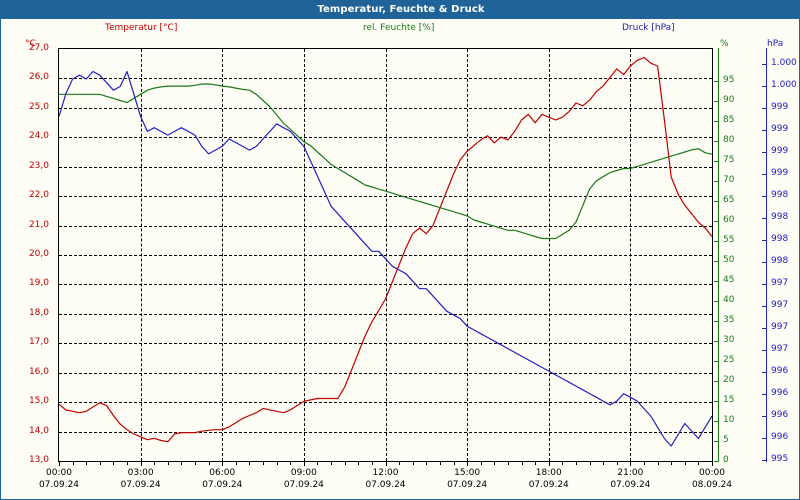  Describe the element at coordinates (726, 460) in the screenshot. I see `right-axis-percent-tick-label: 0` at that location.